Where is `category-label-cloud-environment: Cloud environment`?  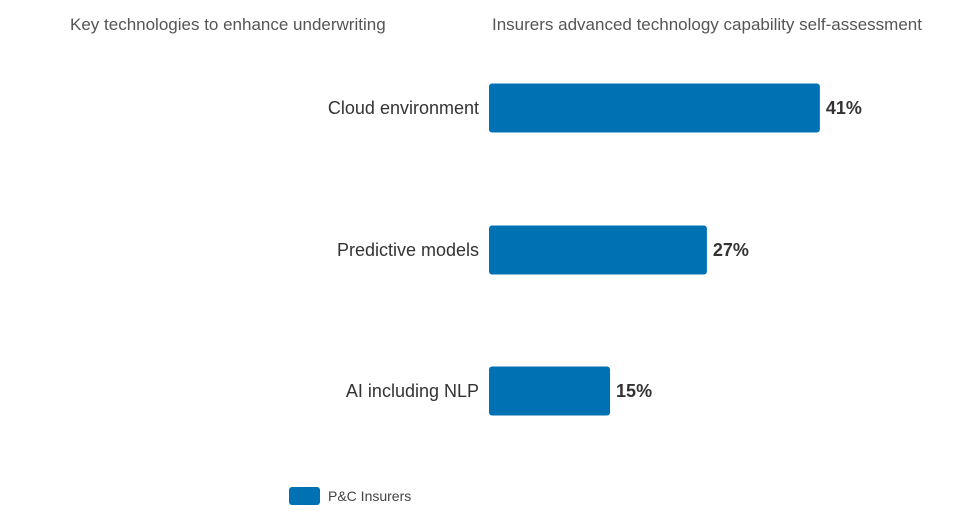 category-label-cloud-environment: Cloud environment is located at coordinates (403, 108).